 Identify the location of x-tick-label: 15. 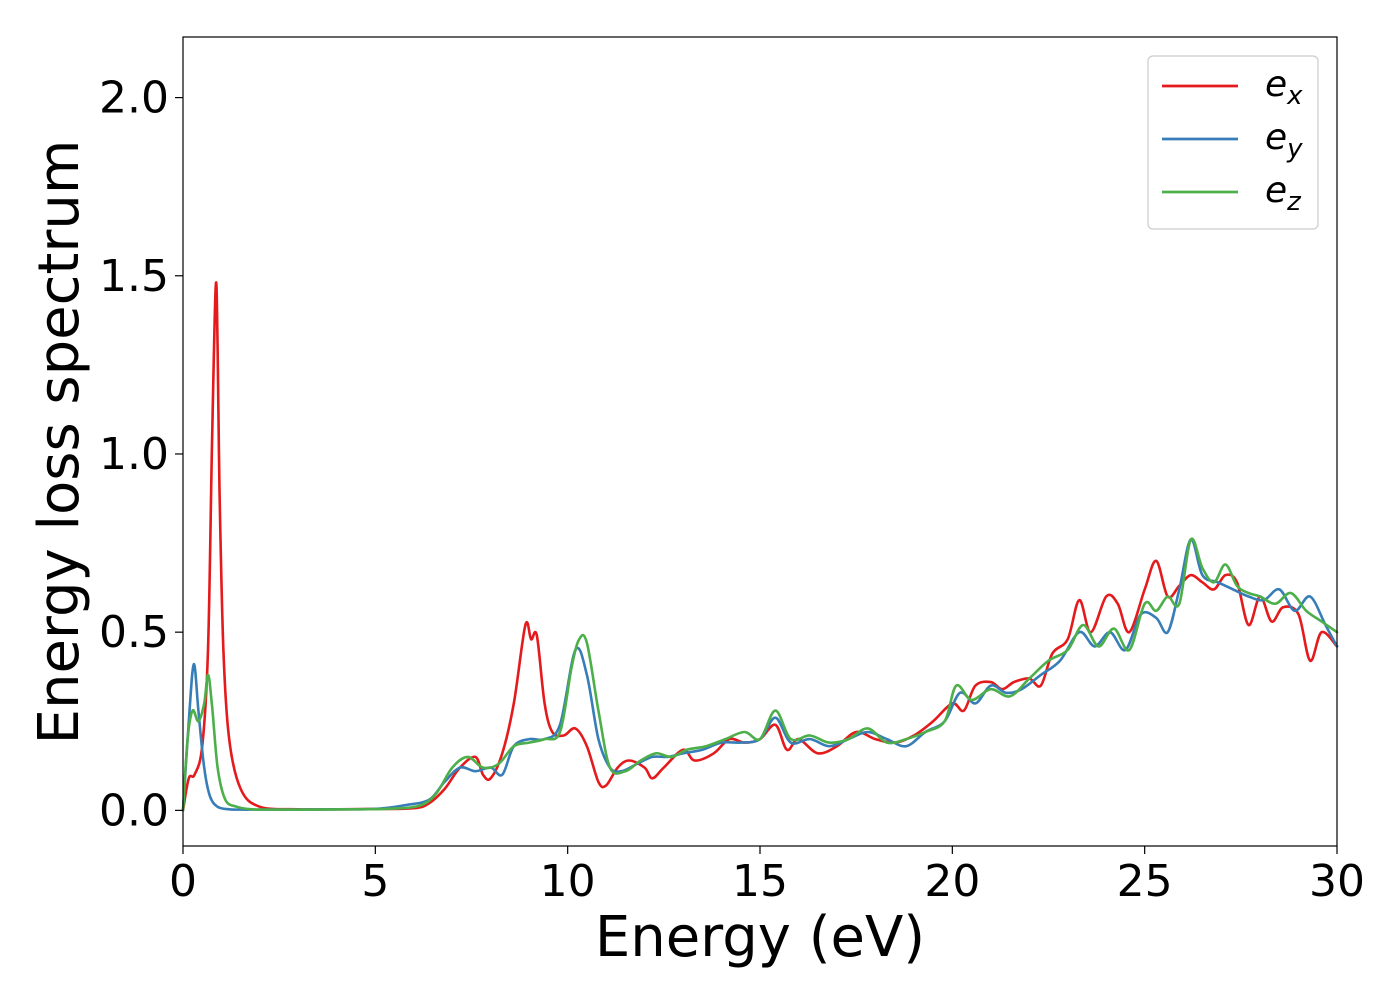
(760, 881).